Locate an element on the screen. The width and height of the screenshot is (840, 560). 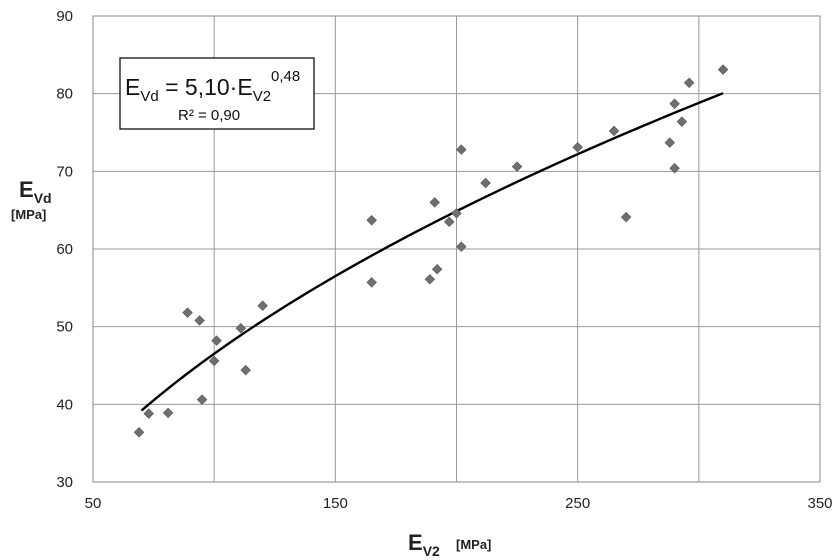
y-axis-title-main: E is located at coordinates (26, 189).